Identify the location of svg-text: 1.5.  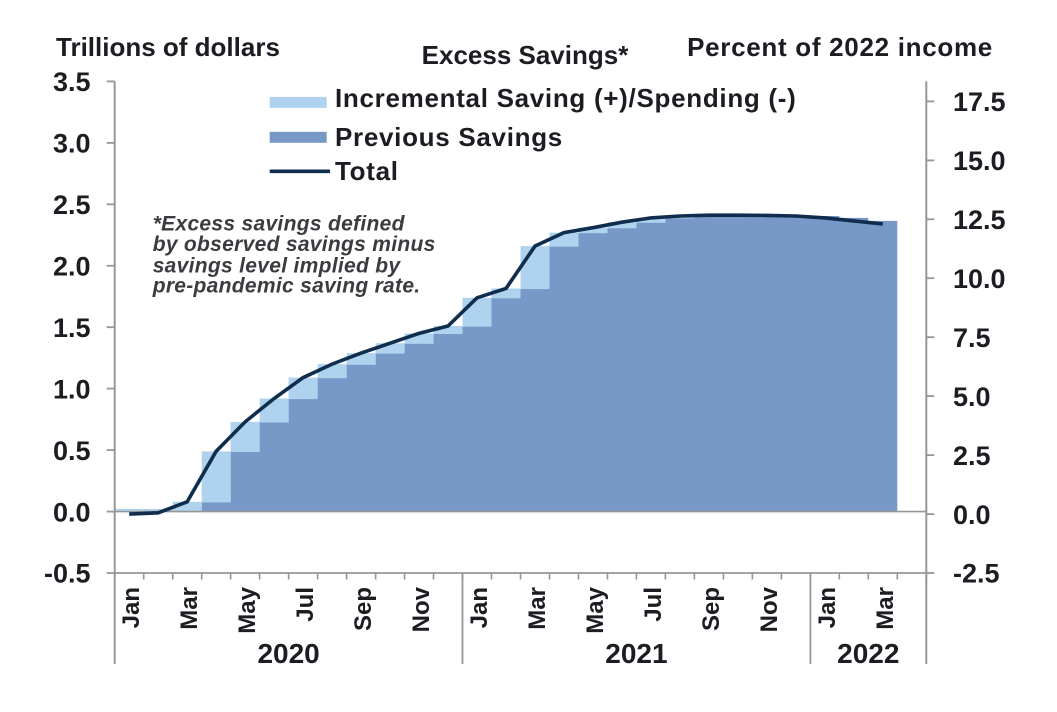
(72, 328).